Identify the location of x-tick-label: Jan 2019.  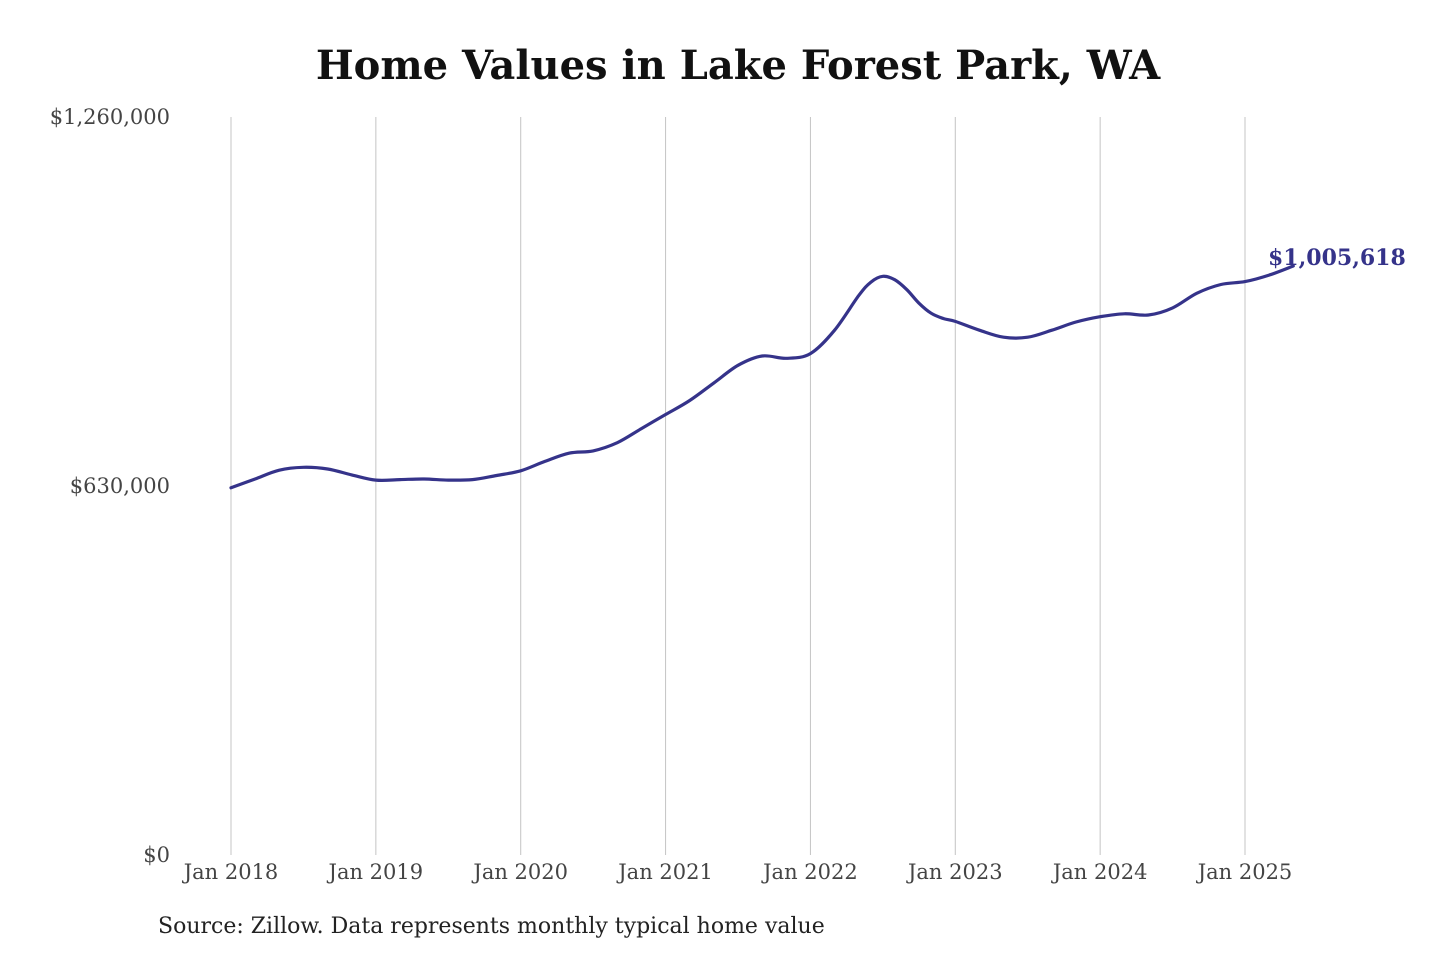
(375, 872).